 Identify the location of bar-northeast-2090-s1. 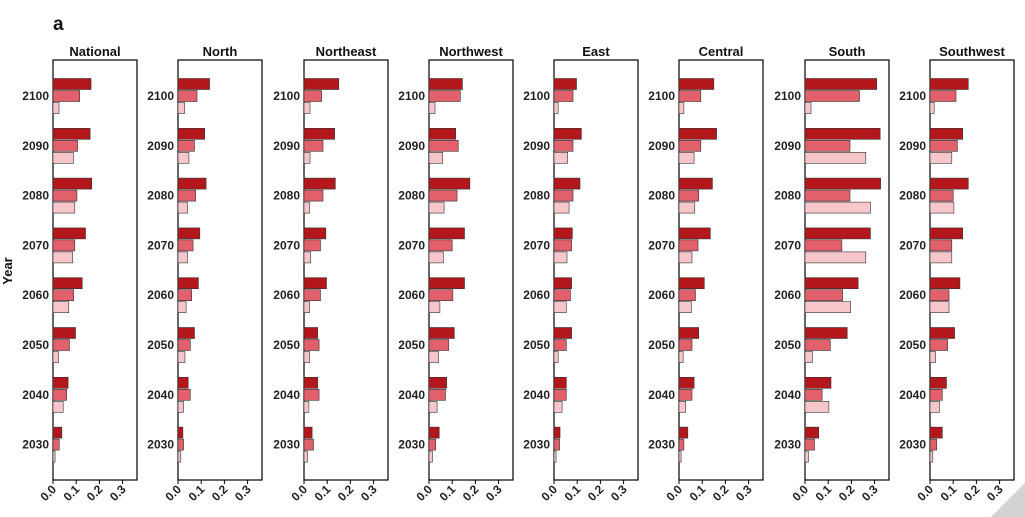
(319, 134).